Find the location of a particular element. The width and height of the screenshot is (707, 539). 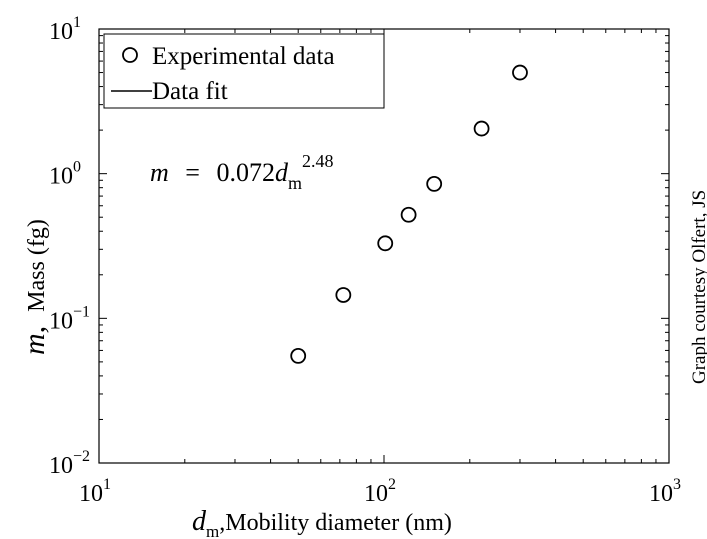

x-axis-label: dm,Mobility diameter (nm) is located at coordinates (322, 522).